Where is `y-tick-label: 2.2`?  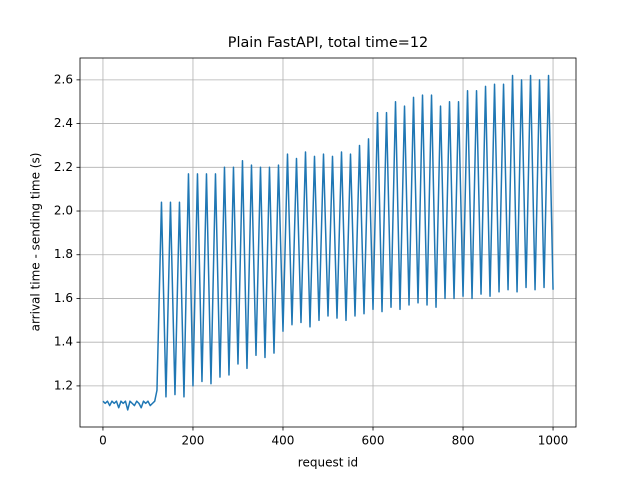
y-tick-label: 2.2 is located at coordinates (63, 167).